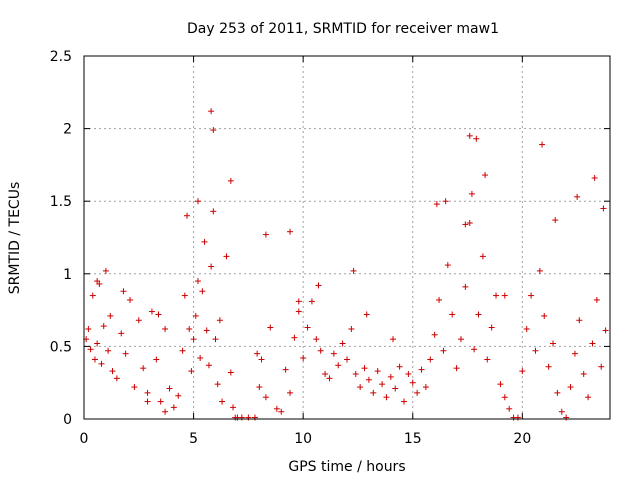  What do you see at coordinates (84, 439) in the screenshot?
I see `x-tick-label: 0` at bounding box center [84, 439].